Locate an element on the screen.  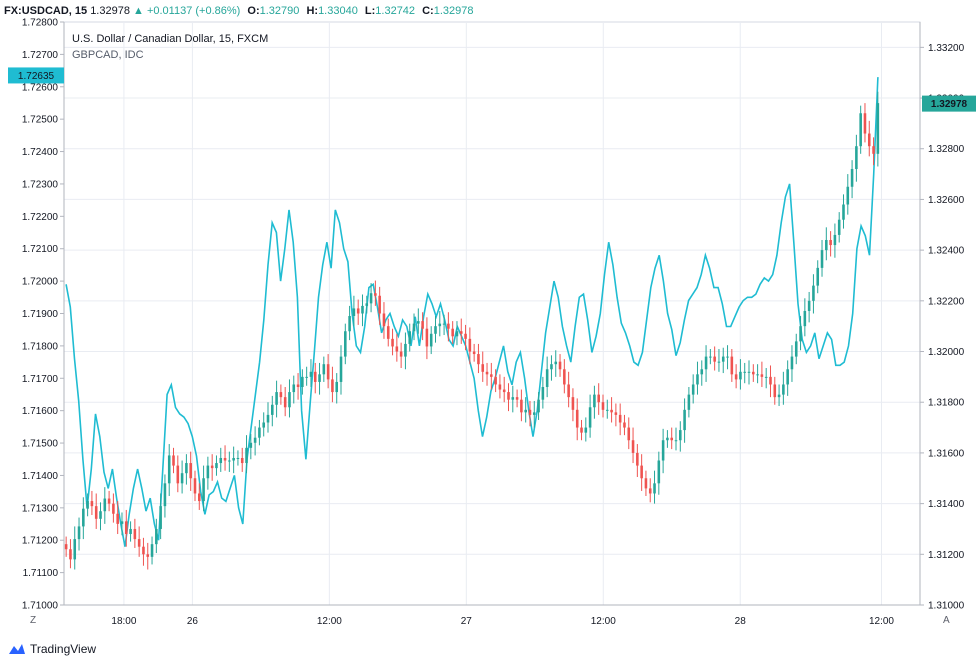
right-tick-label: 1.32400 is located at coordinates (946, 251).